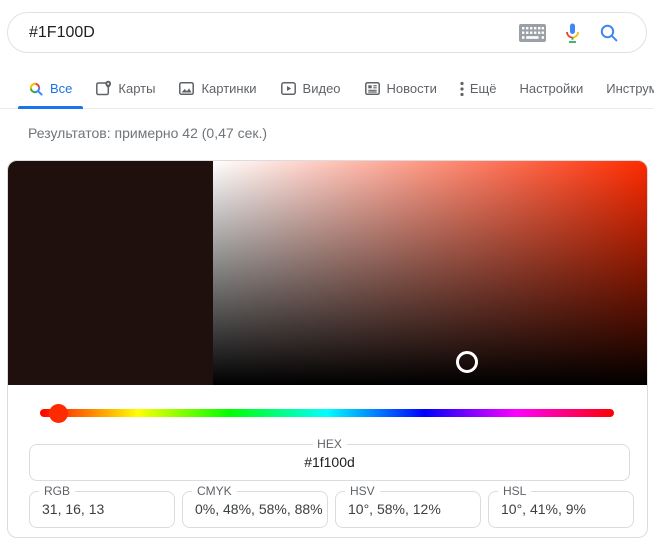 The image size is (654, 551). Describe the element at coordinates (36, 89) in the screenshot. I see `search-colored-icon` at that location.